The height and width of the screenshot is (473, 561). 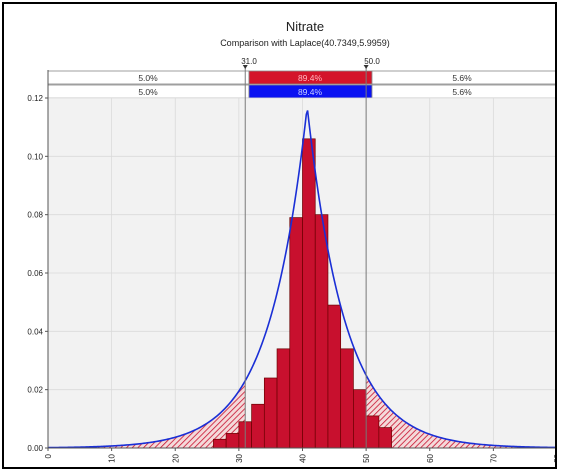 What do you see at coordinates (245, 67) in the screenshot?
I see `lower-marker-handle` at bounding box center [245, 67].